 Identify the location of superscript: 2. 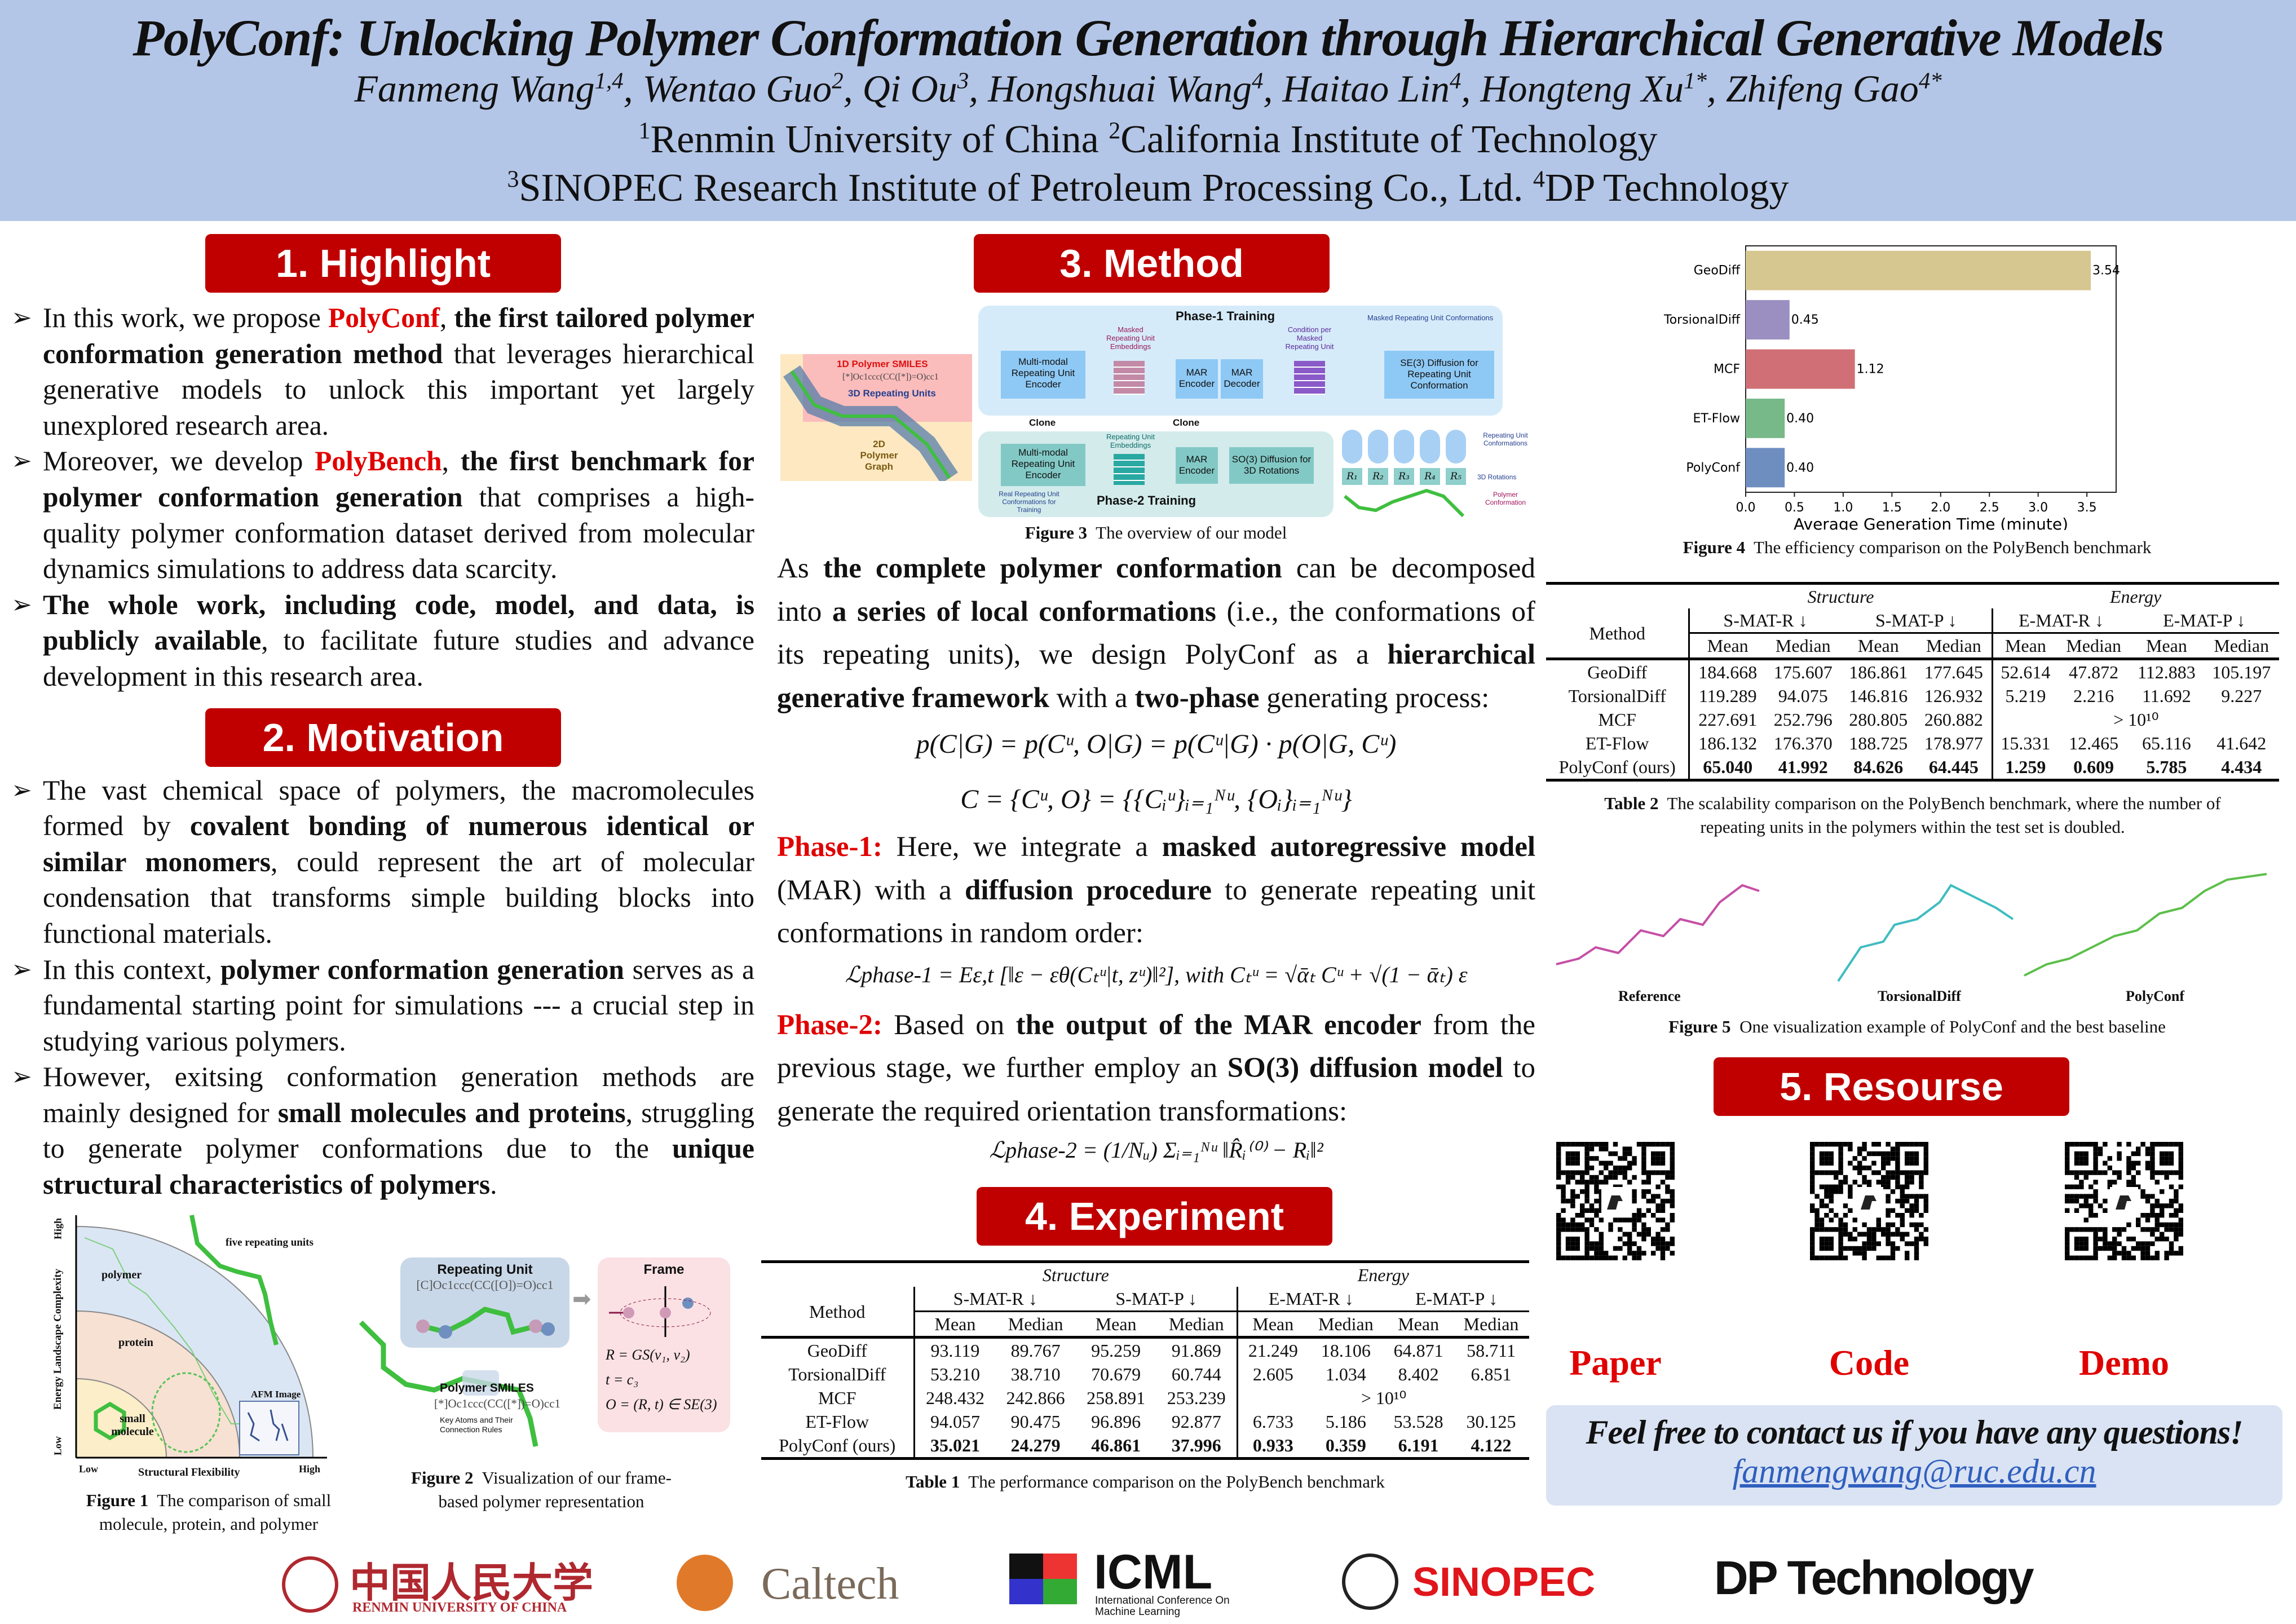
(838, 81).